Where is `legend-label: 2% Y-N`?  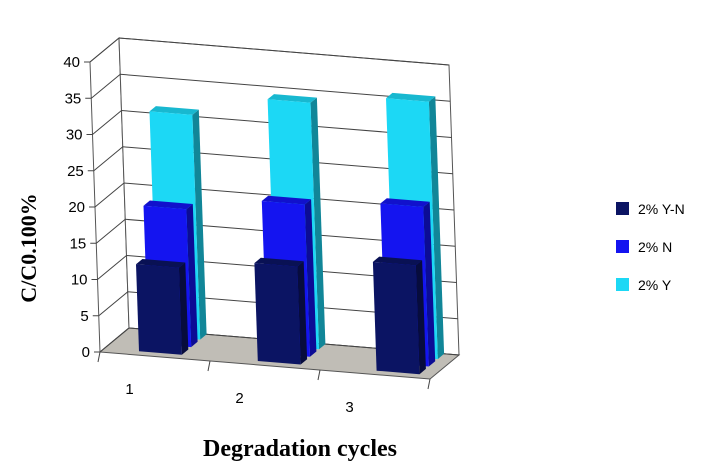 legend-label: 2% Y-N is located at coordinates (661, 209).